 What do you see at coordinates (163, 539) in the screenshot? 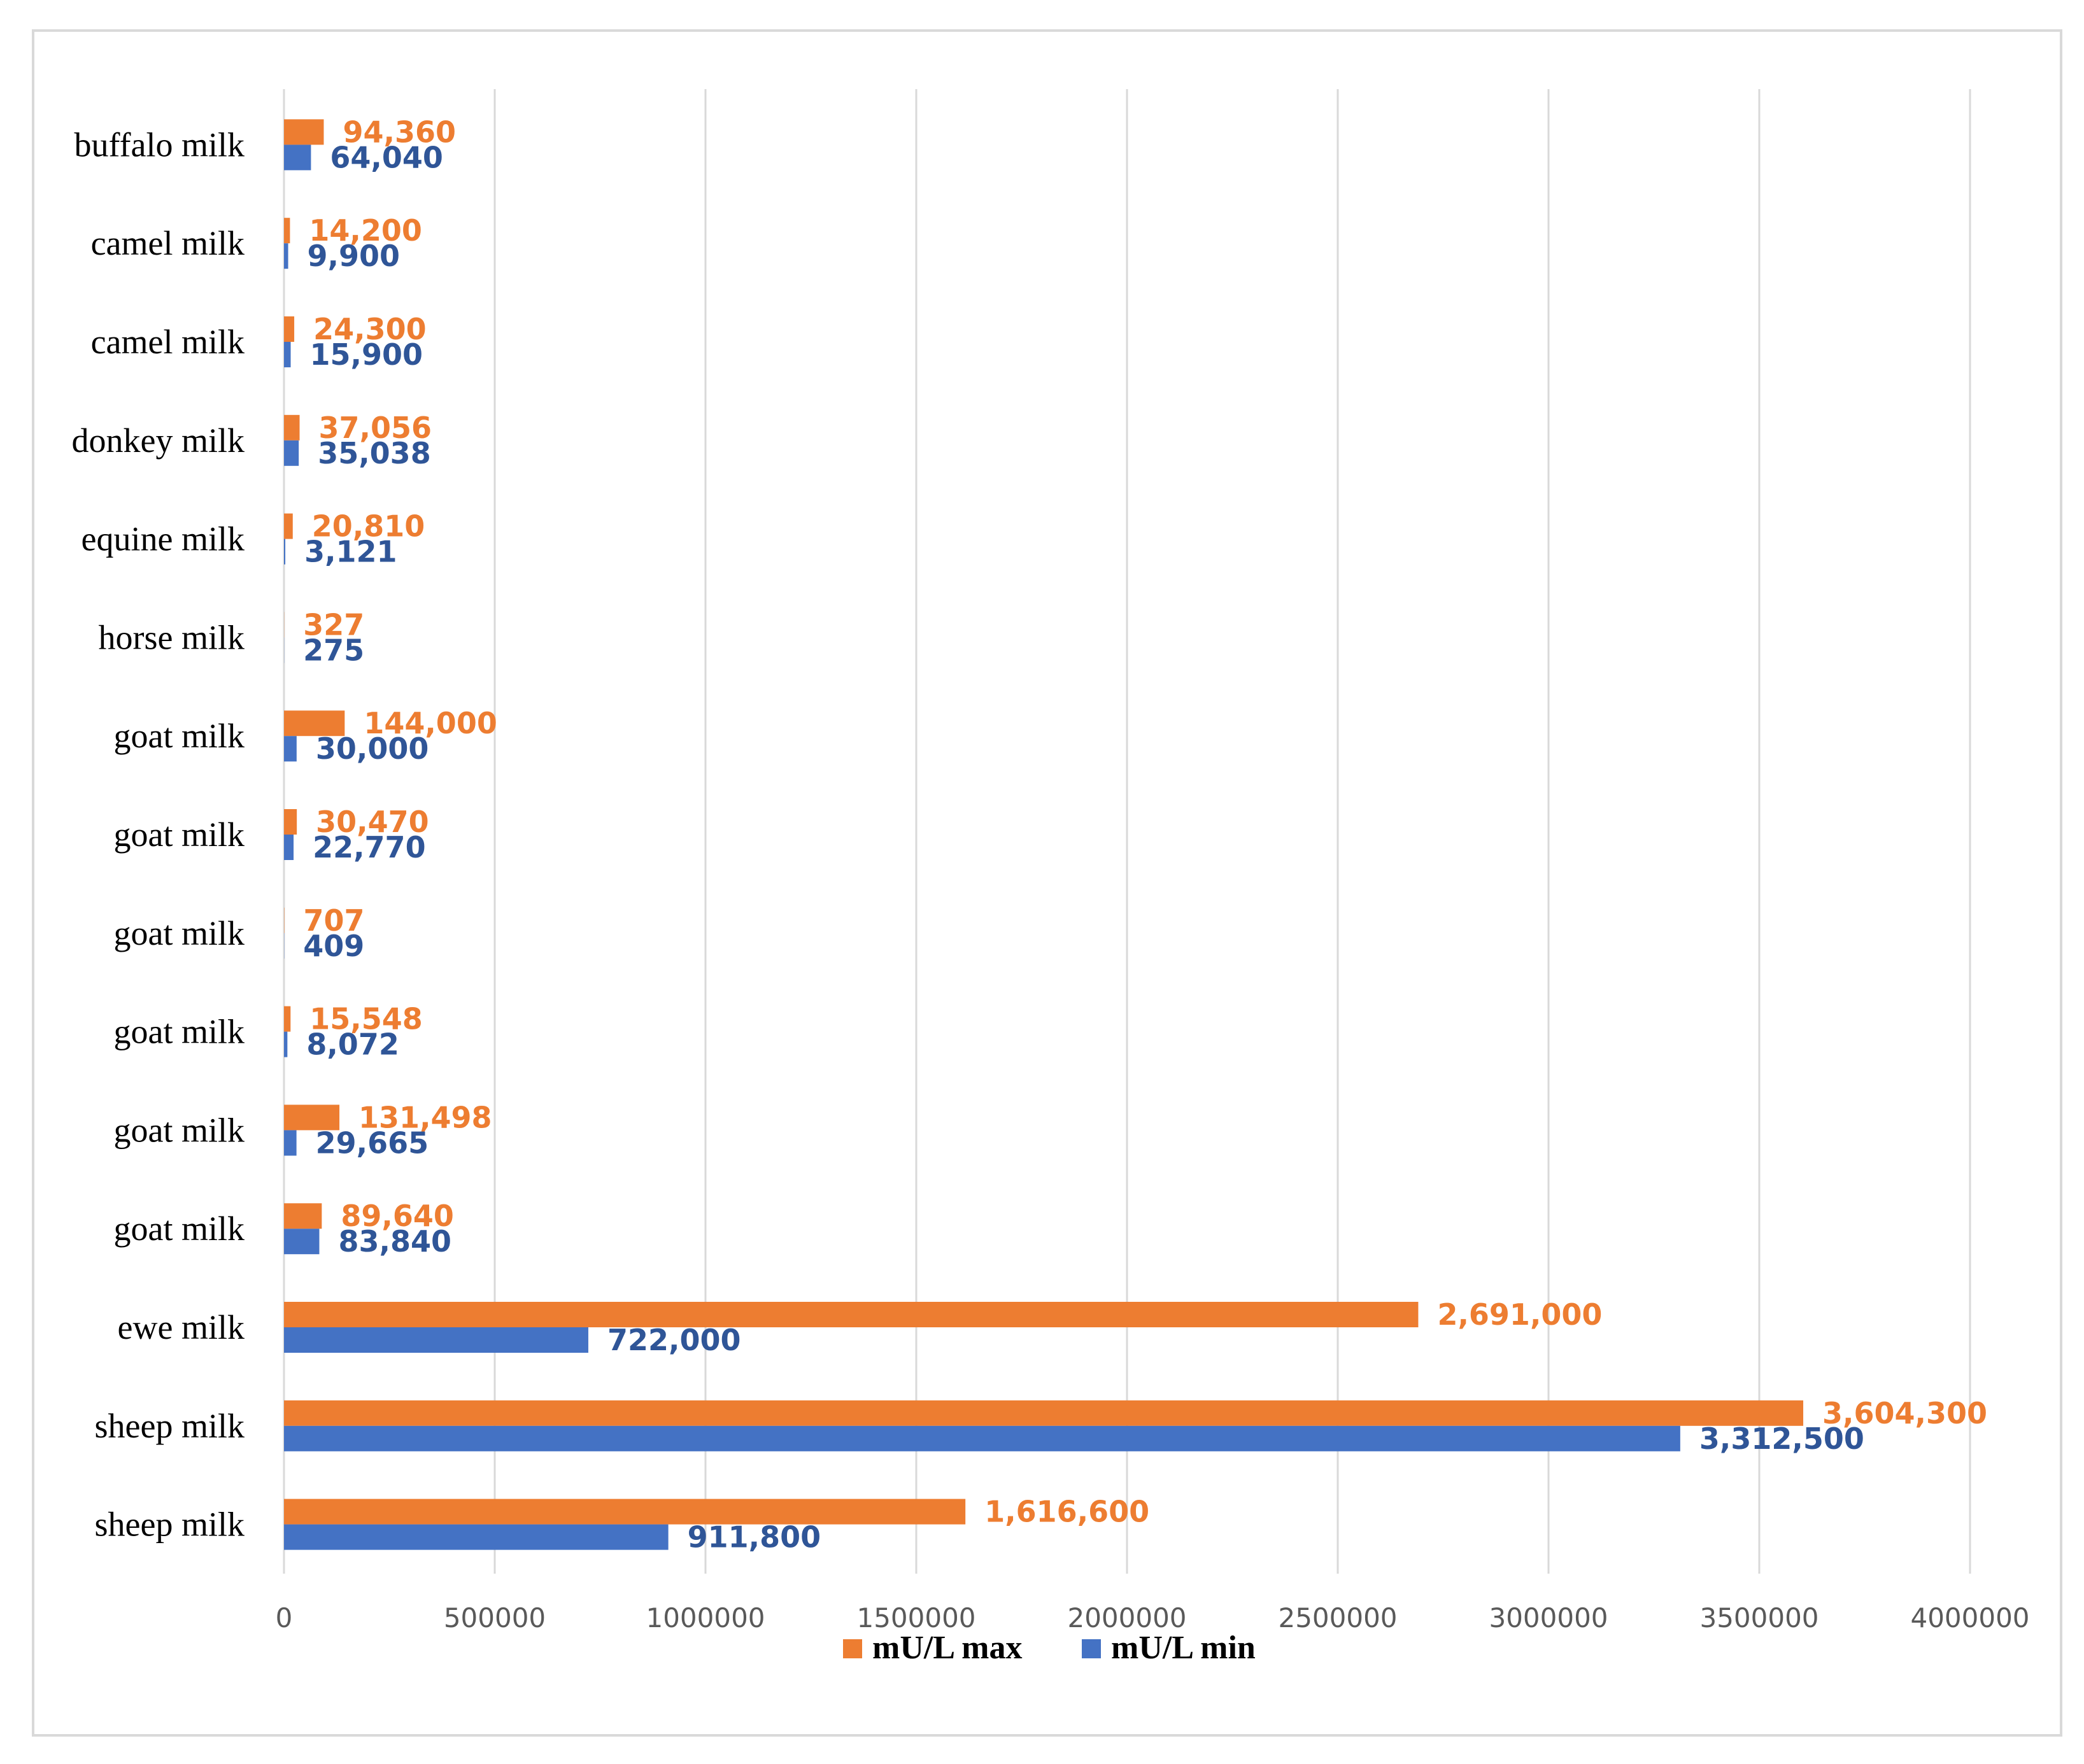
I see `category-label: equine milk` at bounding box center [163, 539].